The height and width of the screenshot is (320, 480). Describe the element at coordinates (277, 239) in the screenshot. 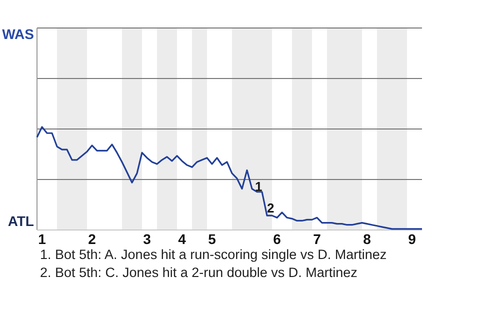

I see `x-tick-label: 6` at that location.